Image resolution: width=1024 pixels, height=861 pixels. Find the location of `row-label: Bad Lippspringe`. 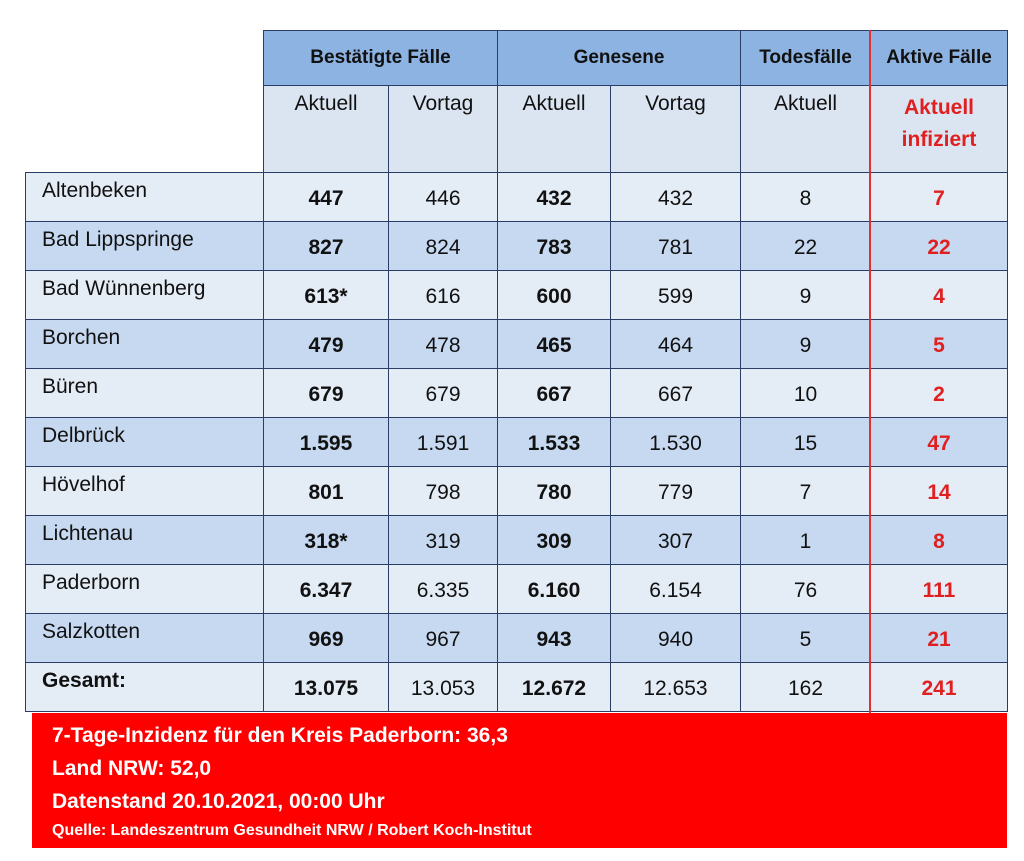

row-label: Bad Lippspringe is located at coordinates (144, 246).